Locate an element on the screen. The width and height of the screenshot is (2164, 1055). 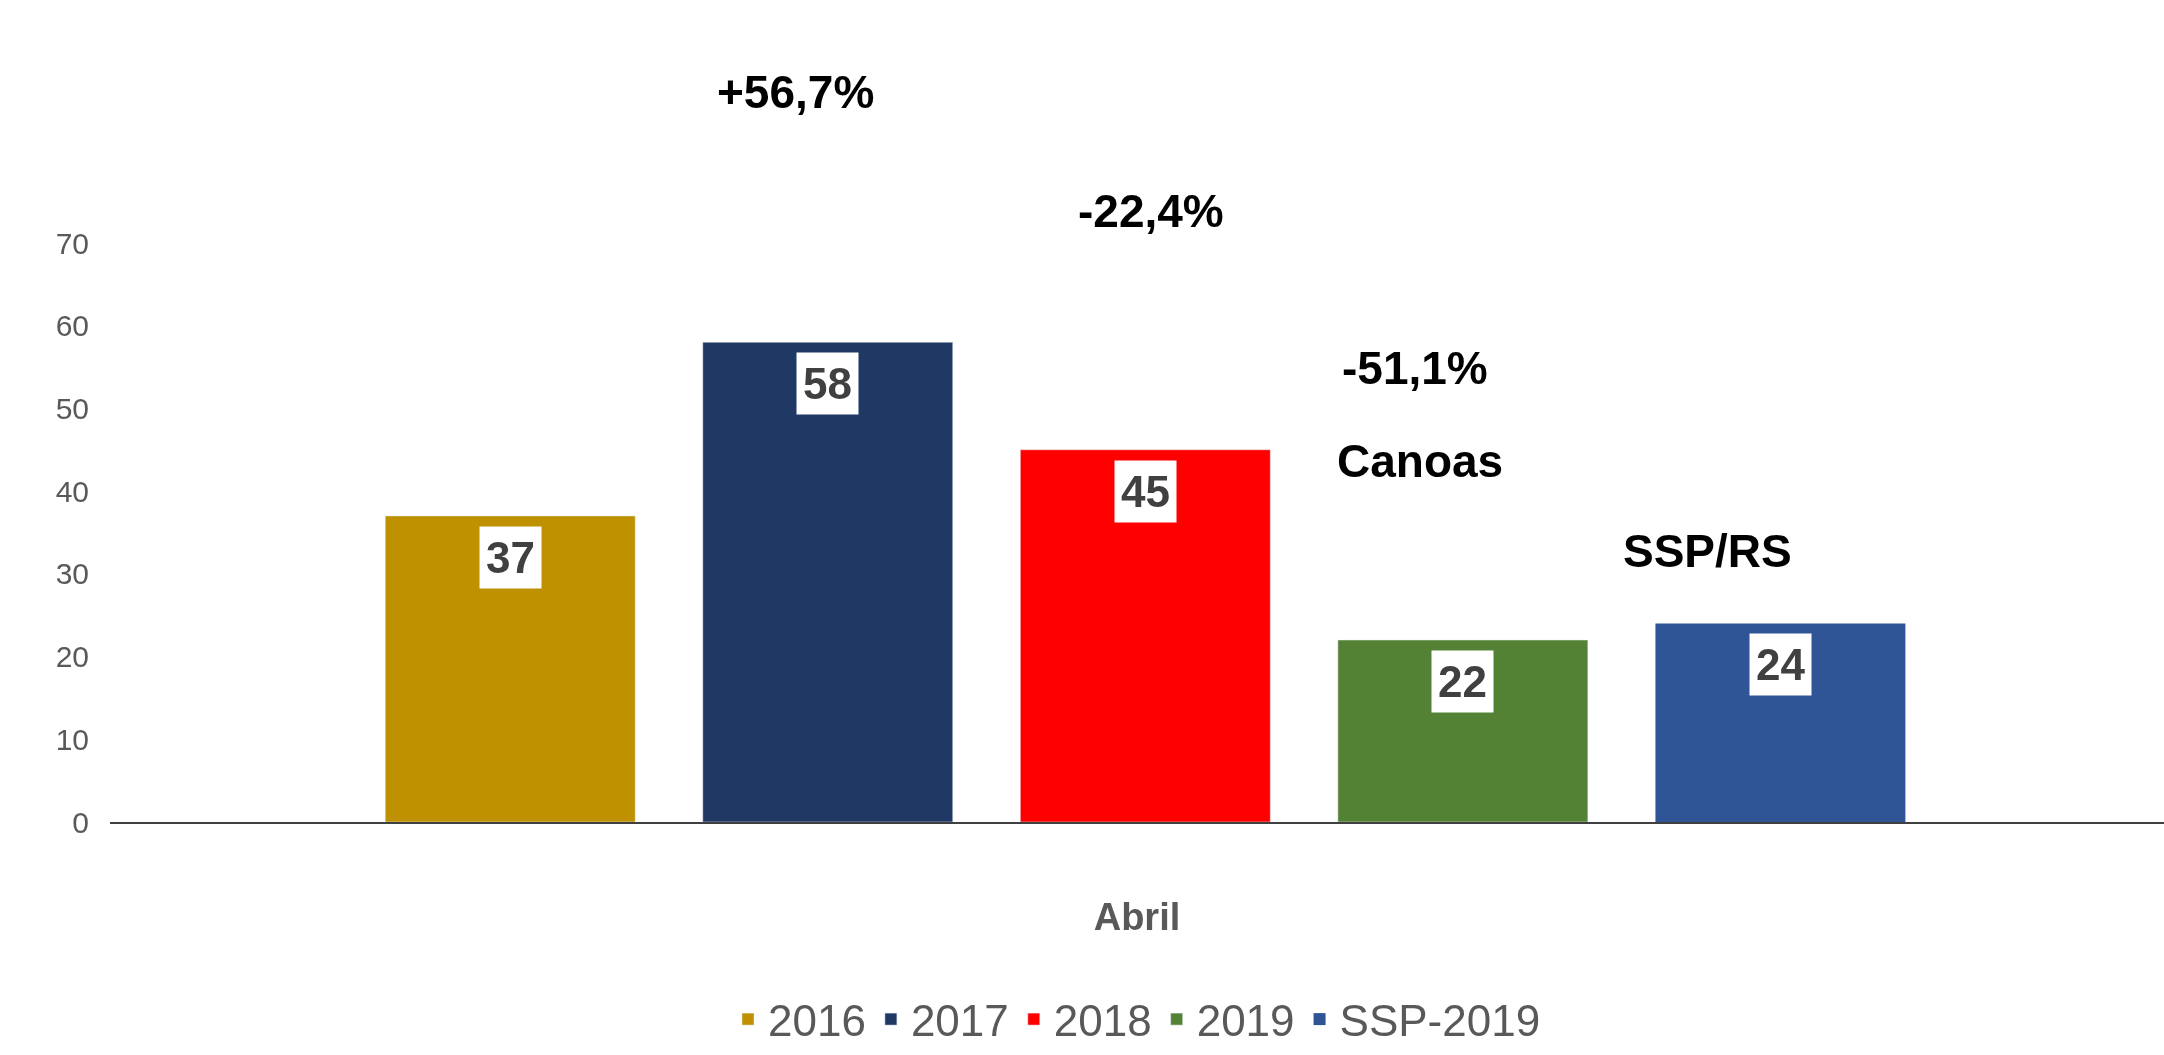
y-tick-label: 60 is located at coordinates (72, 326).